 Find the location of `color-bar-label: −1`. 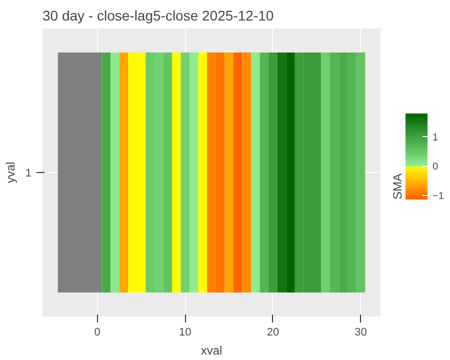

color-bar-label: −1 is located at coordinates (438, 196).